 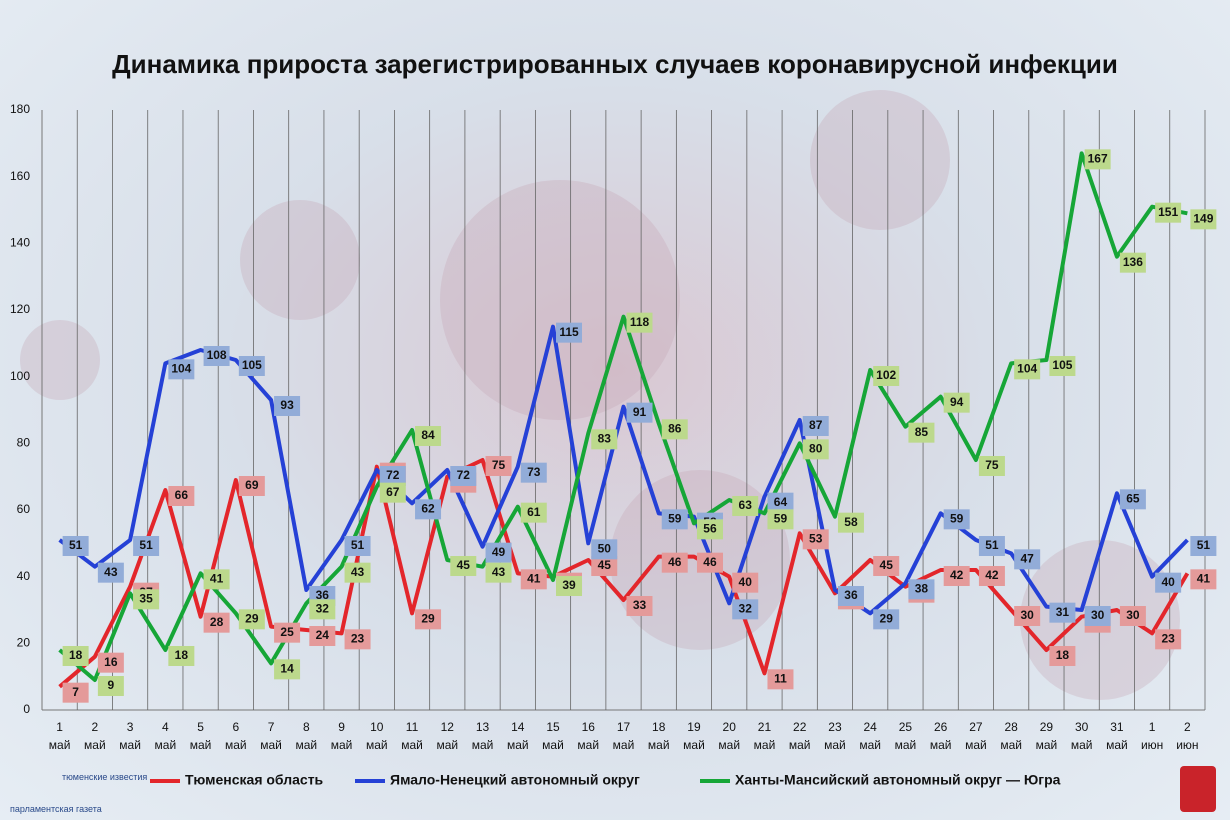 I want to click on value-label: 87, so click(x=816, y=425).